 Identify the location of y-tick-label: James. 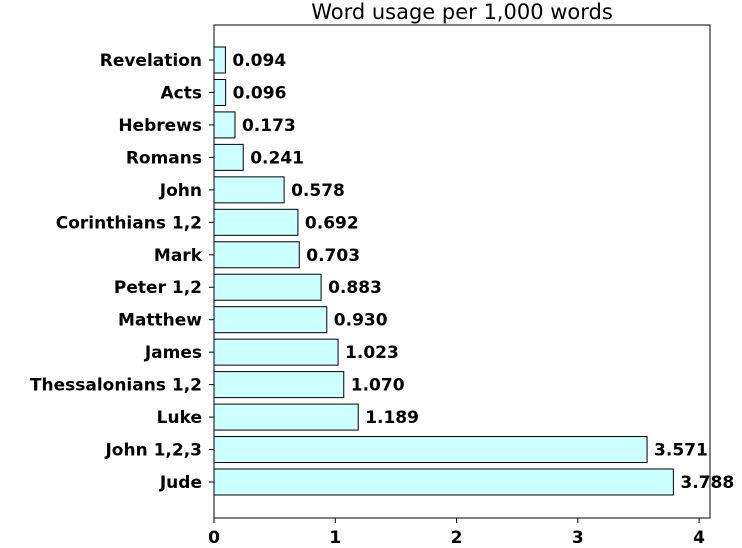
(173, 353).